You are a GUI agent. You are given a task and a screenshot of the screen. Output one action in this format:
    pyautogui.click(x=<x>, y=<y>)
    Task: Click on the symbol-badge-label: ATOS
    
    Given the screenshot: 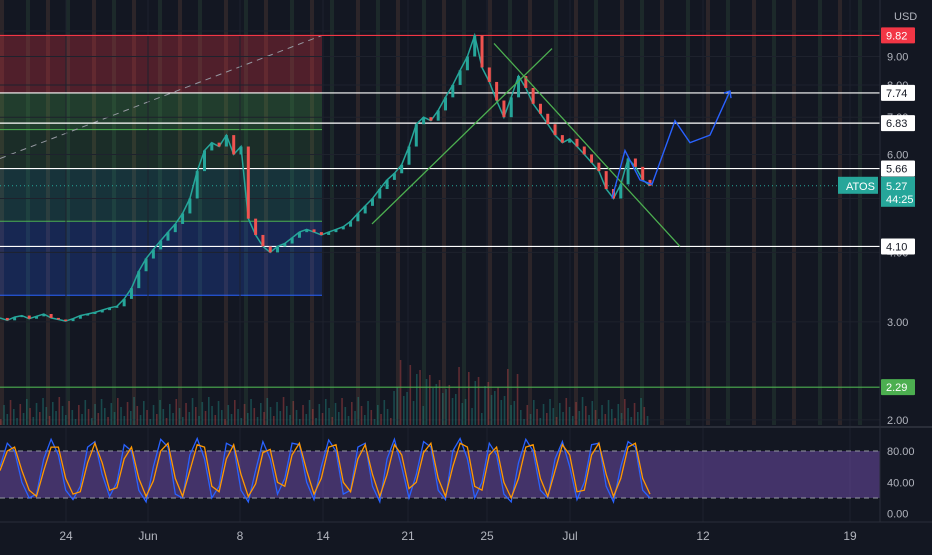 What is the action you would take?
    pyautogui.click(x=860, y=187)
    